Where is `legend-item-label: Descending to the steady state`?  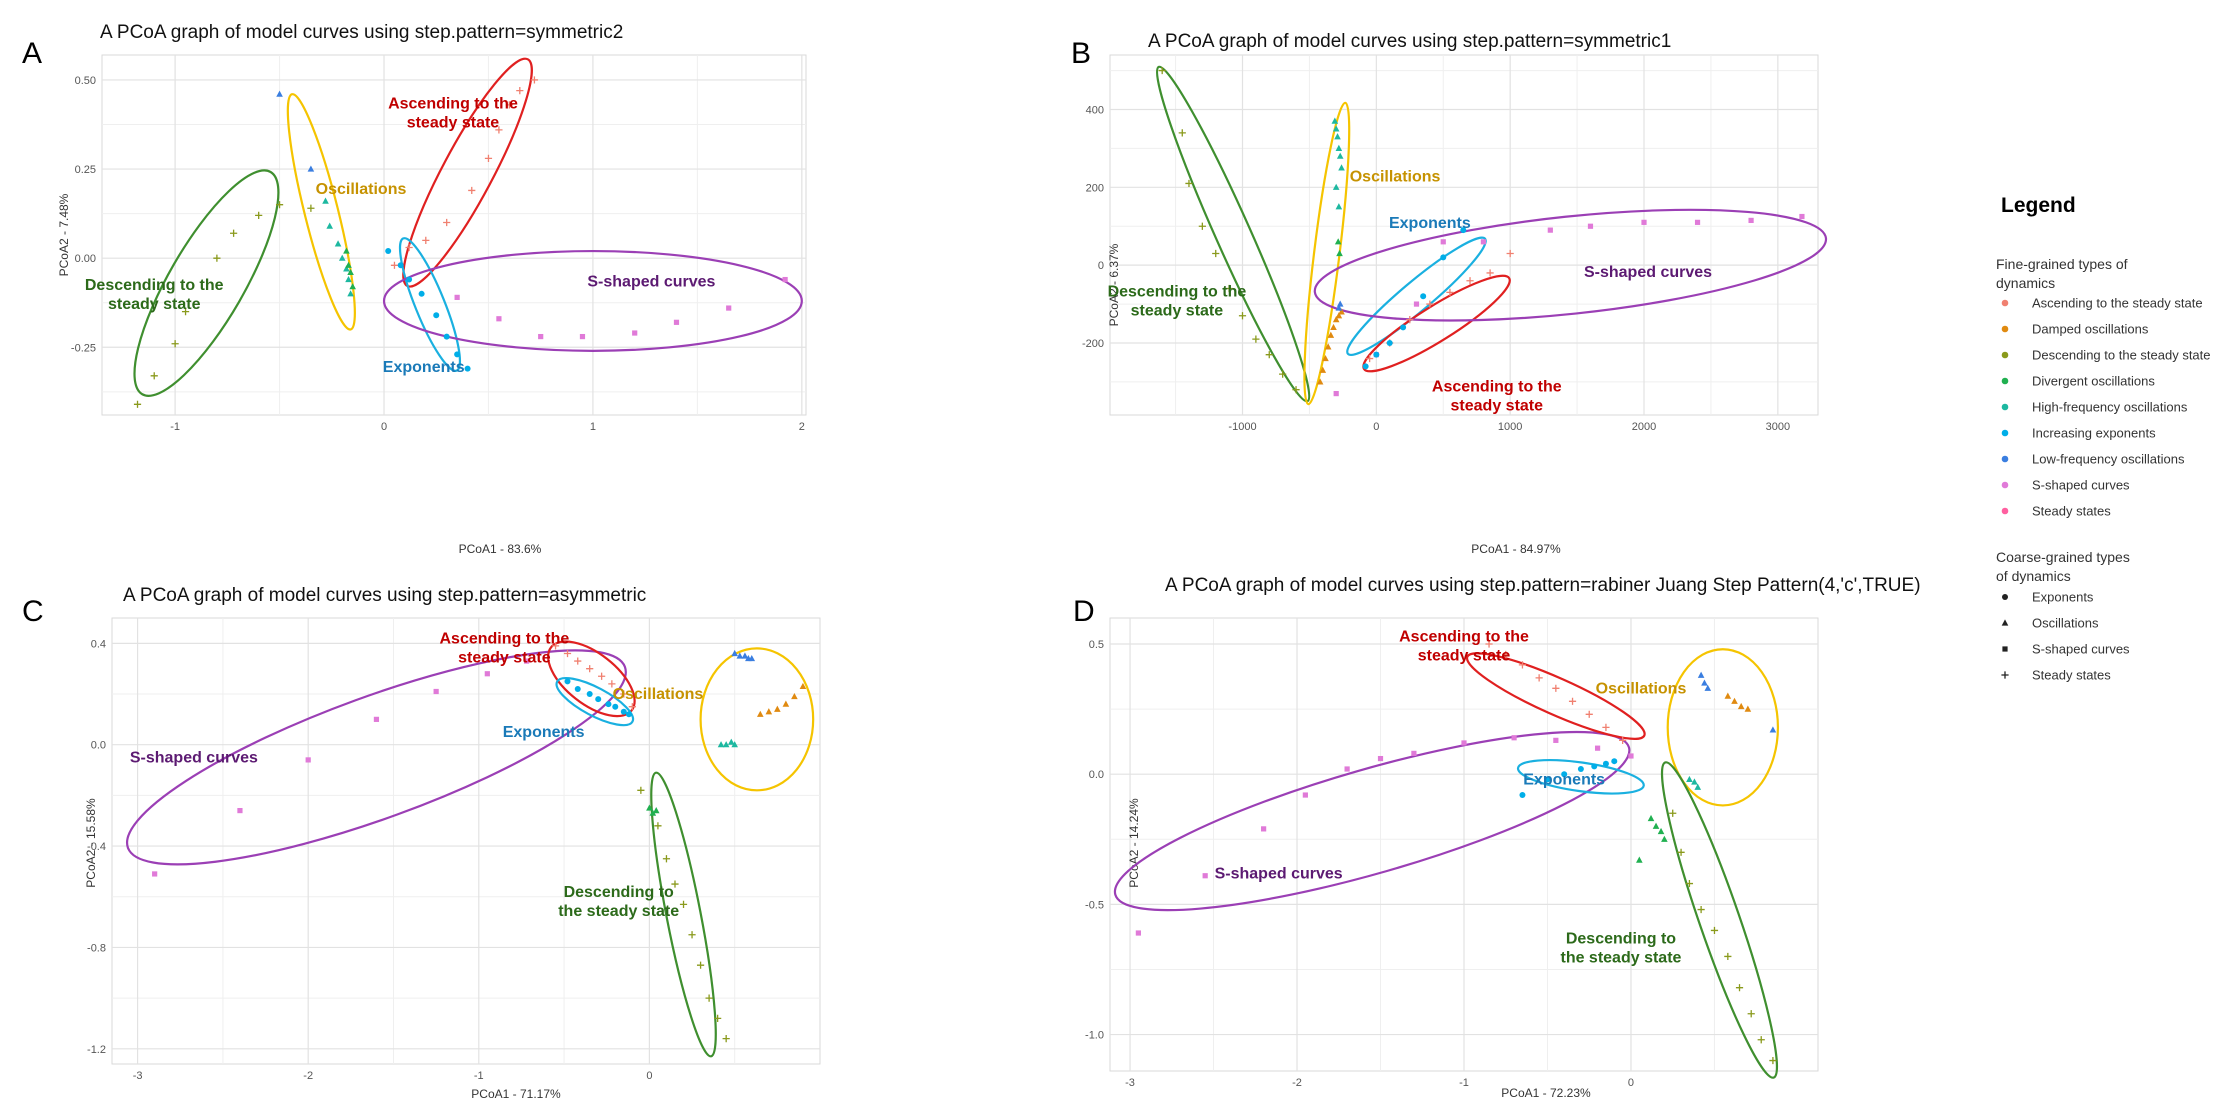 legend-item-label: Descending to the steady state is located at coordinates (2121, 355).